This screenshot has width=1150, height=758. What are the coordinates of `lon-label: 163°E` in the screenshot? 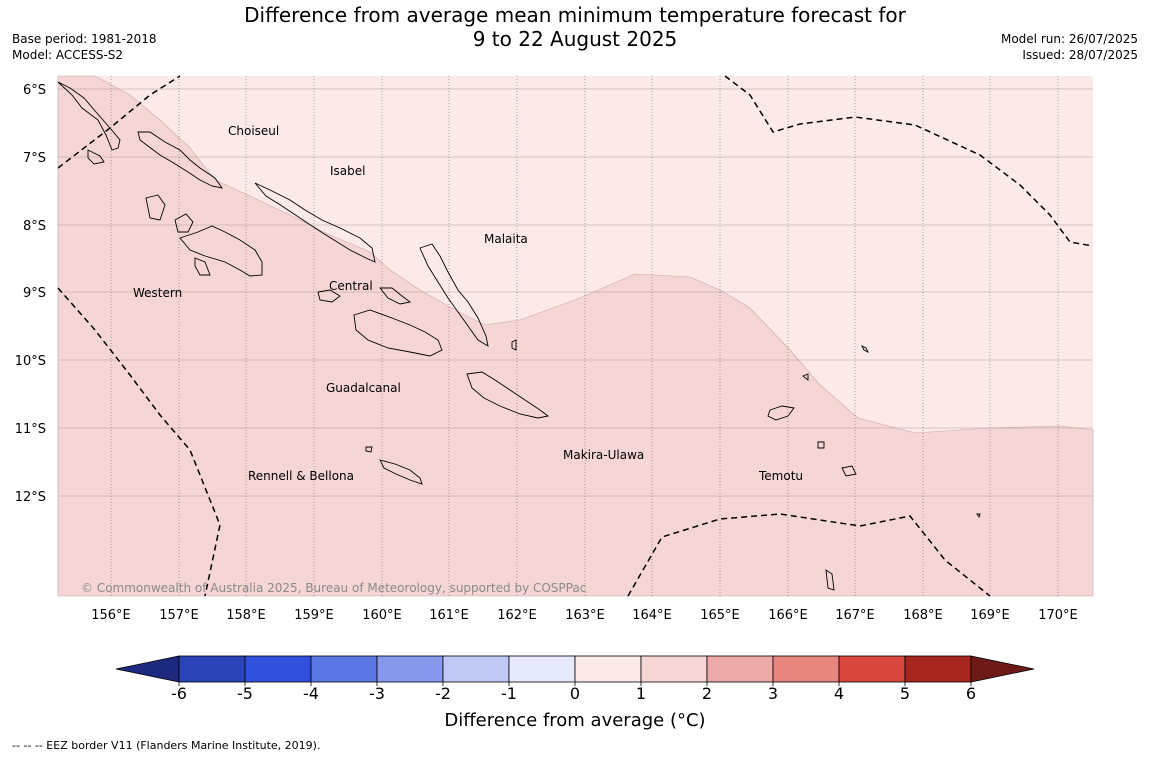 It's located at (585, 615).